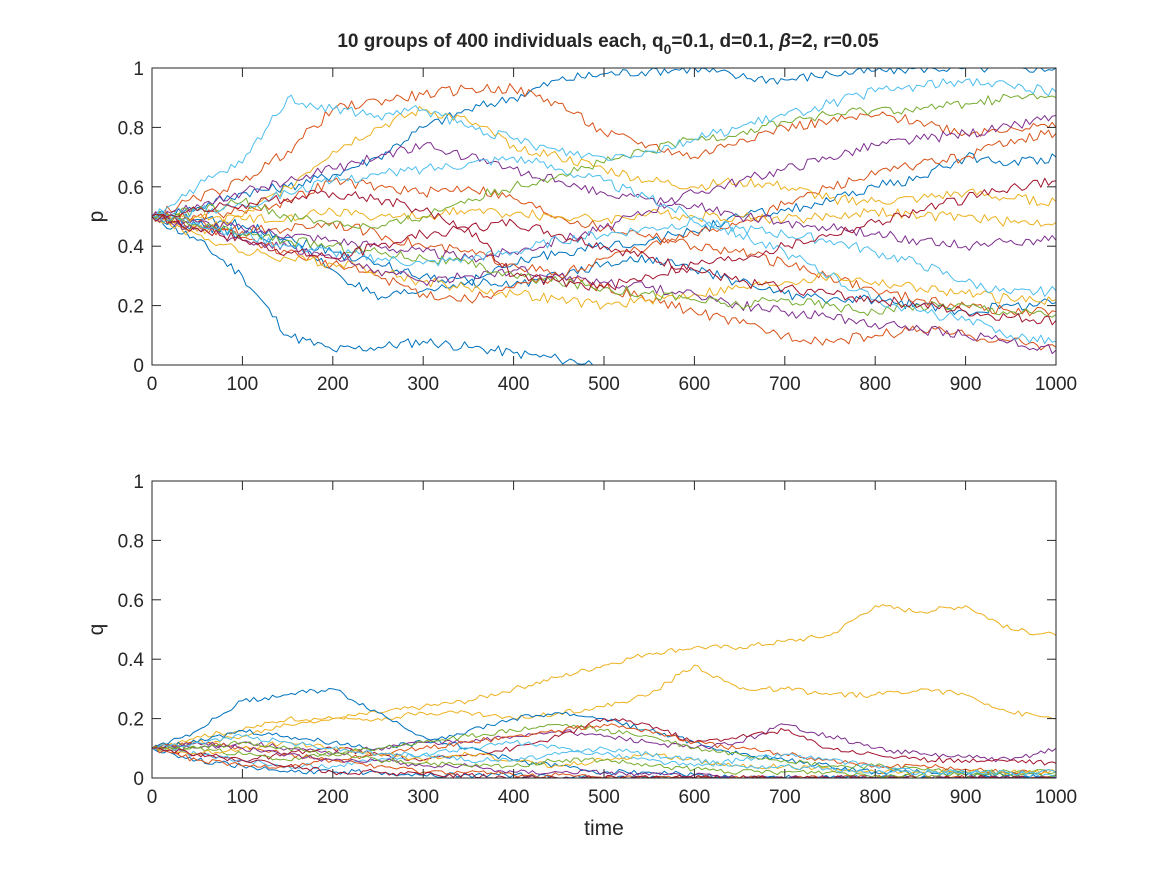  What do you see at coordinates (604, 828) in the screenshot?
I see `q-x-axis-label: time` at bounding box center [604, 828].